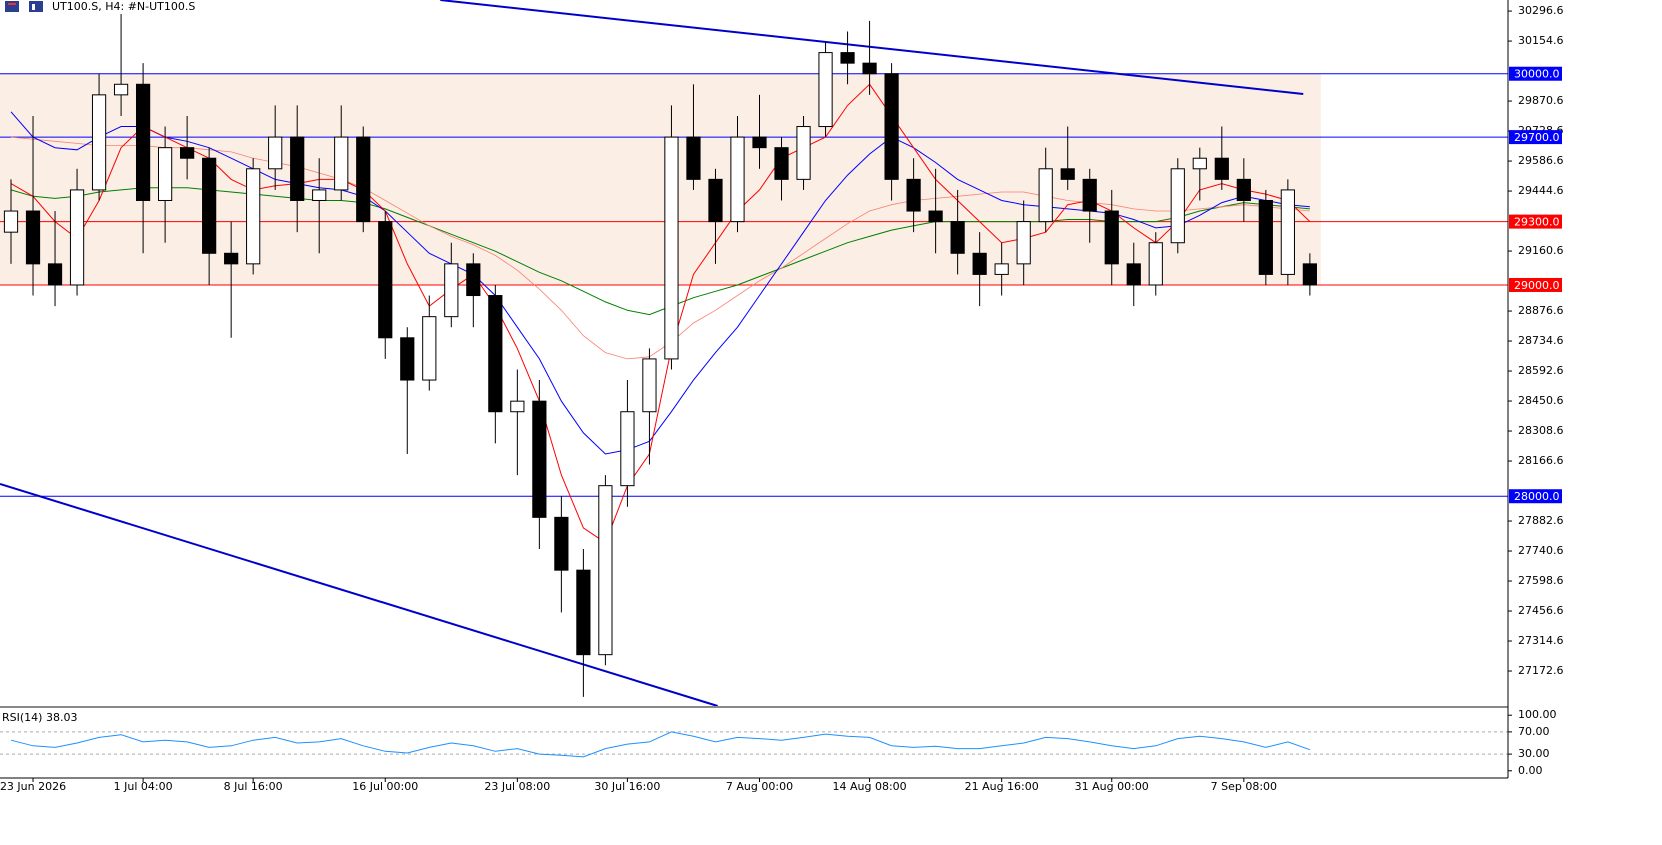 This screenshot has width=1662, height=845. What do you see at coordinates (1537, 714) in the screenshot?
I see `y-tick-label: 100.00` at bounding box center [1537, 714].